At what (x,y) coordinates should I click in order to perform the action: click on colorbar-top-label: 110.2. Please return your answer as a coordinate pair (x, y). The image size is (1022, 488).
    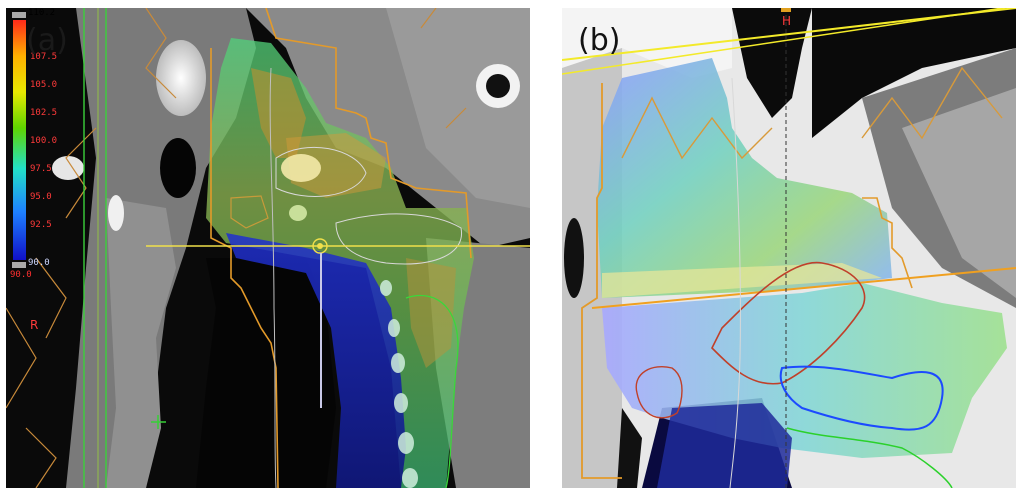
    Looking at the image, I should click on (42, 13).